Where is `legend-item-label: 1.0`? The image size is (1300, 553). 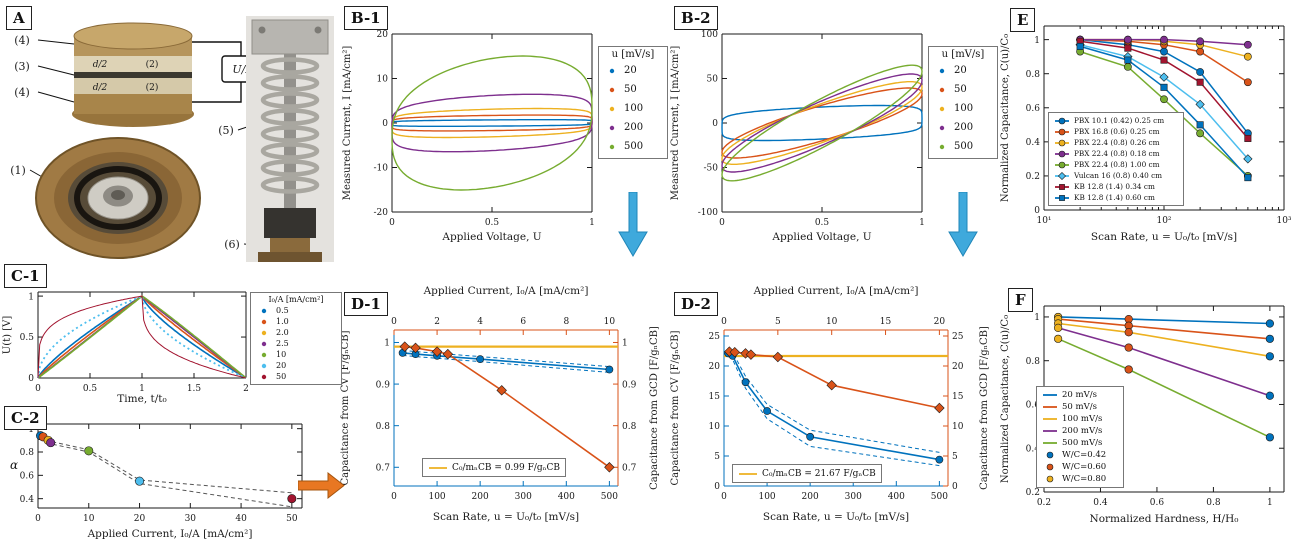 legend-item-label: 1.0 is located at coordinates (282, 321).